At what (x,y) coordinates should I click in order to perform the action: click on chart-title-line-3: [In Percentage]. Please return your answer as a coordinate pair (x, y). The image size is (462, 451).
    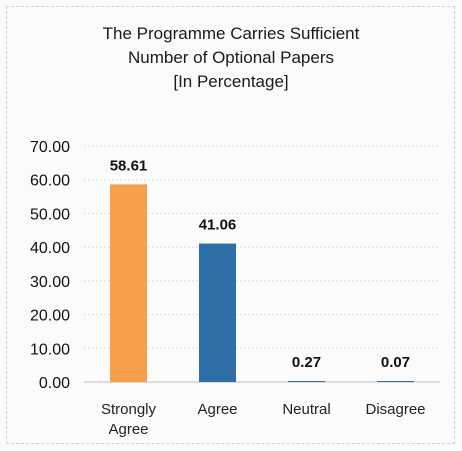
    Looking at the image, I should click on (231, 81).